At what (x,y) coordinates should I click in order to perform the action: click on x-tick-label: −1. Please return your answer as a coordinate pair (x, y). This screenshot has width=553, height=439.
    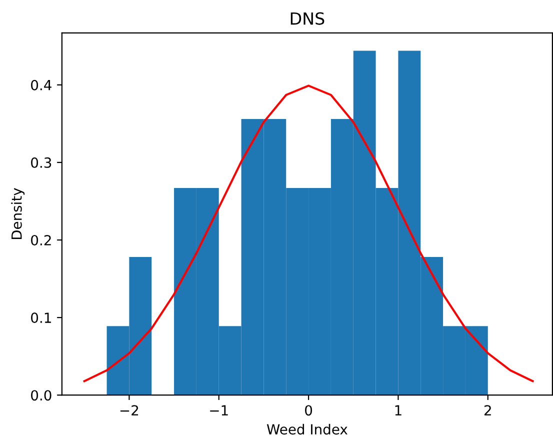
    Looking at the image, I should click on (219, 410).